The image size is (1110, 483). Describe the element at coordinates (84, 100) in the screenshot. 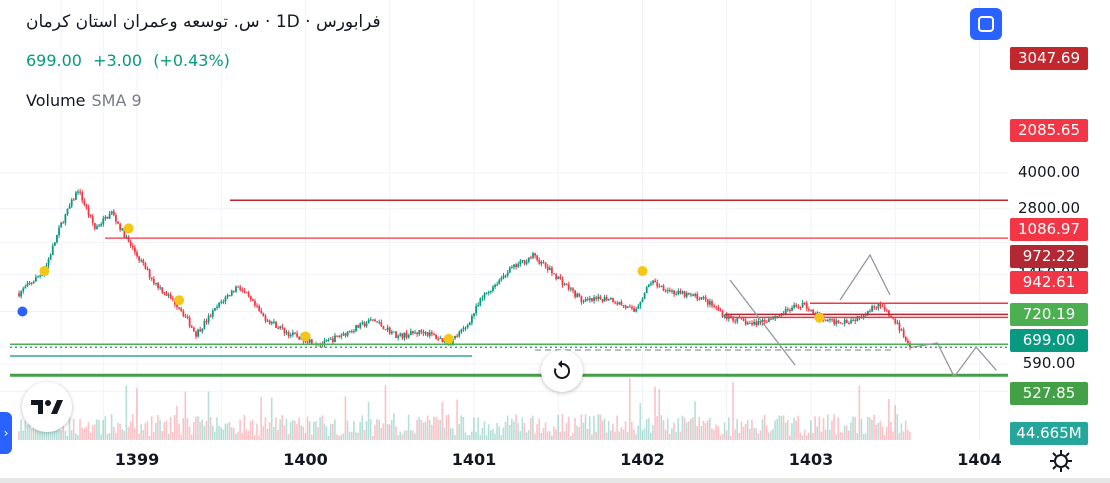

I see `volume-indicator-label: Volume SMA 9` at that location.